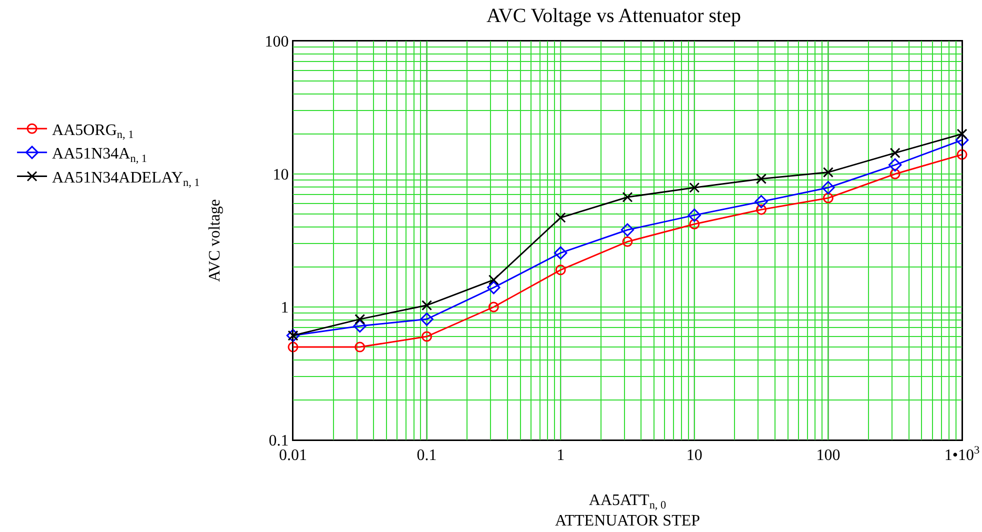 This screenshot has width=982, height=532. Describe the element at coordinates (280, 175) in the screenshot. I see `y-tick-label: 10` at that location.